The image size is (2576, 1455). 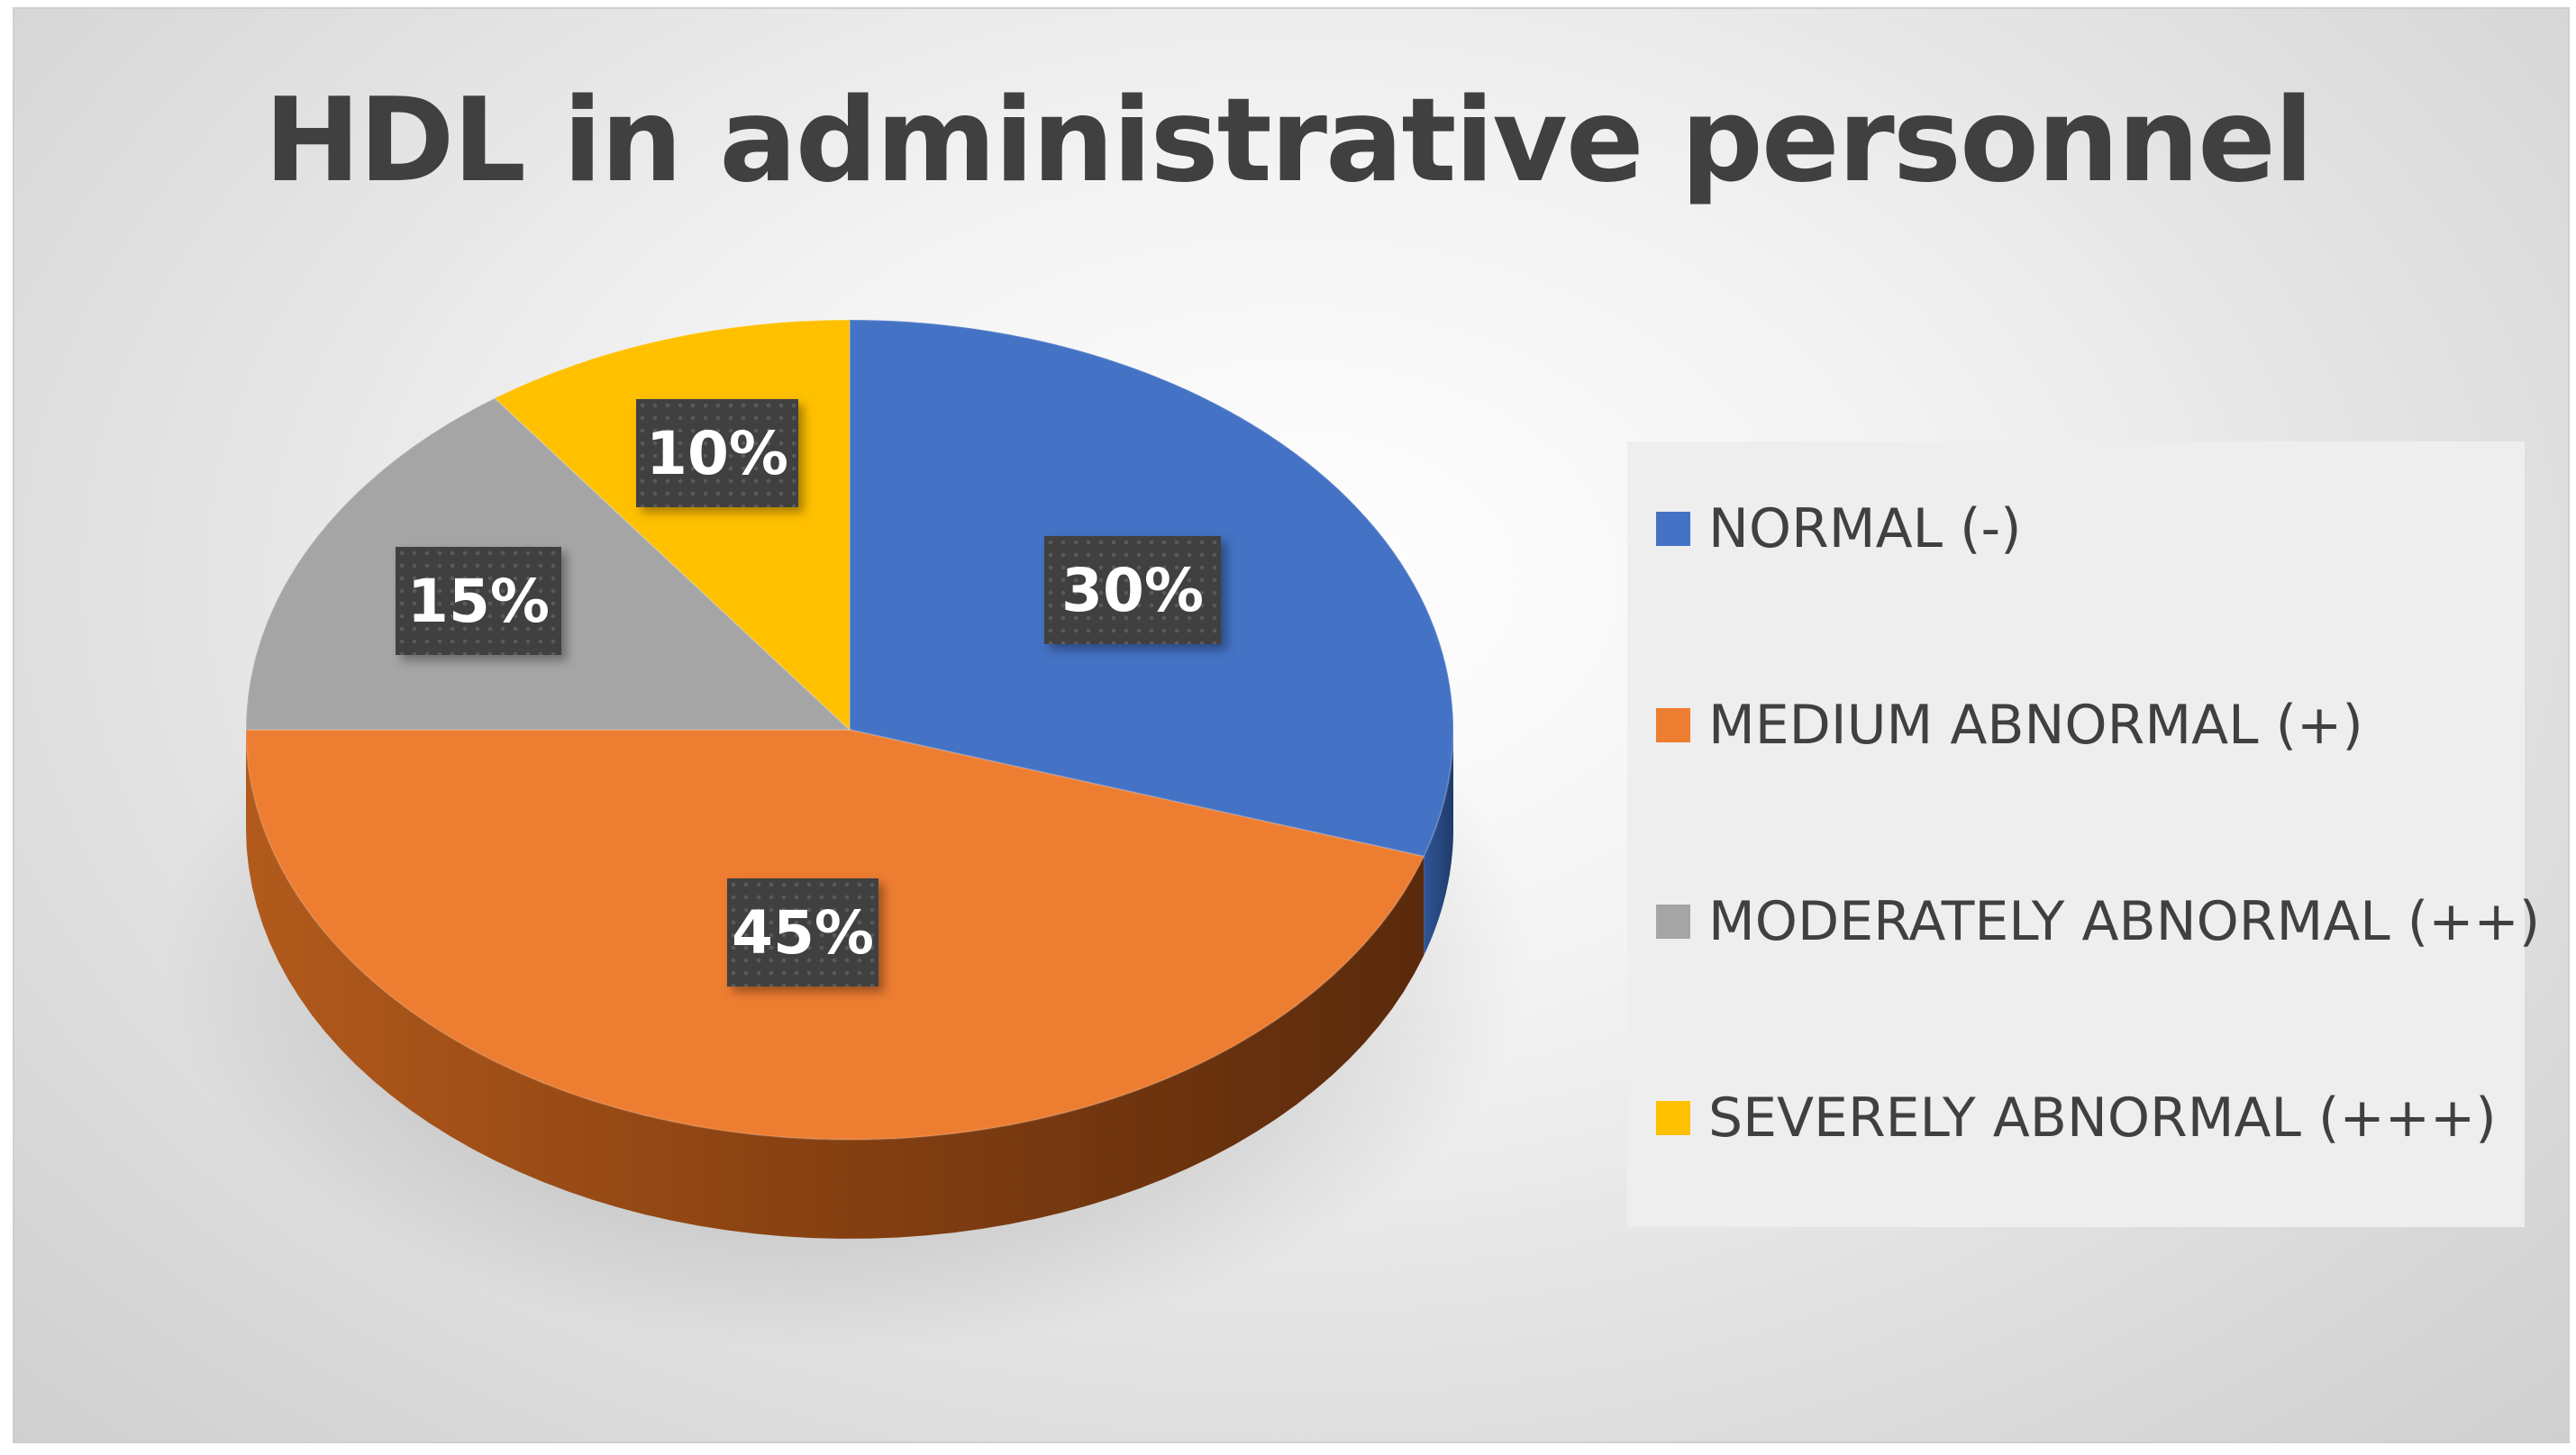 I want to click on data-label-moderately-abnormal: 15%, so click(x=478, y=601).